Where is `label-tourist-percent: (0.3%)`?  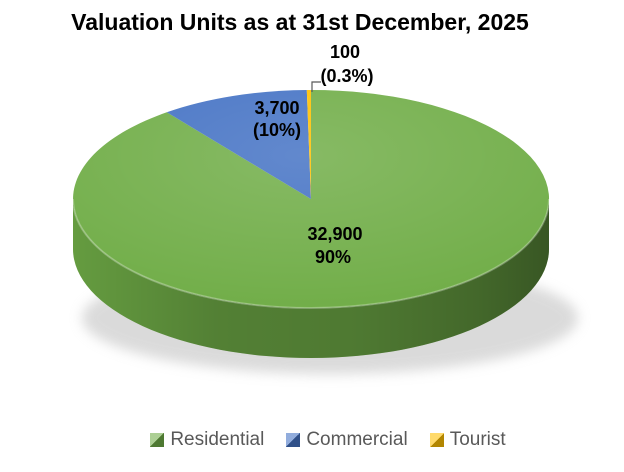 label-tourist-percent: (0.3%) is located at coordinates (347, 76).